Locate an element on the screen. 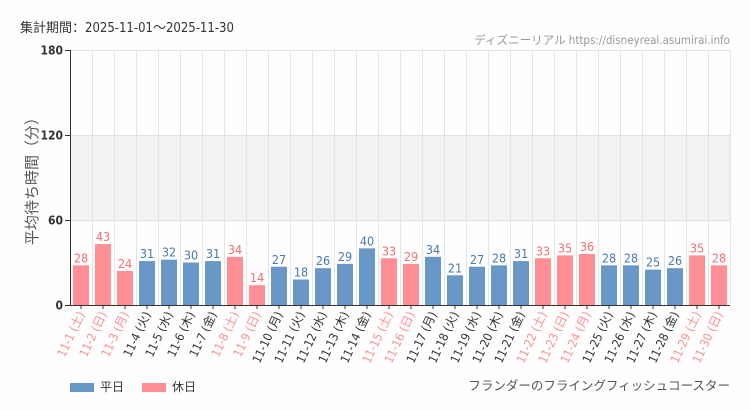 This screenshot has width=750, height=410. y-tick-label: 120 is located at coordinates (51, 136).